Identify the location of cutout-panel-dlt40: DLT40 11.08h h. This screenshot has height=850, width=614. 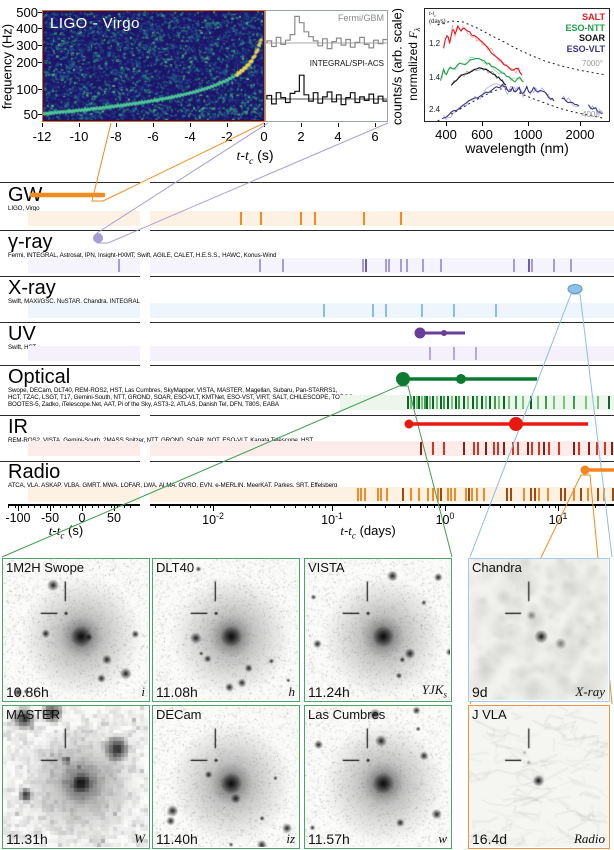
(226, 630).